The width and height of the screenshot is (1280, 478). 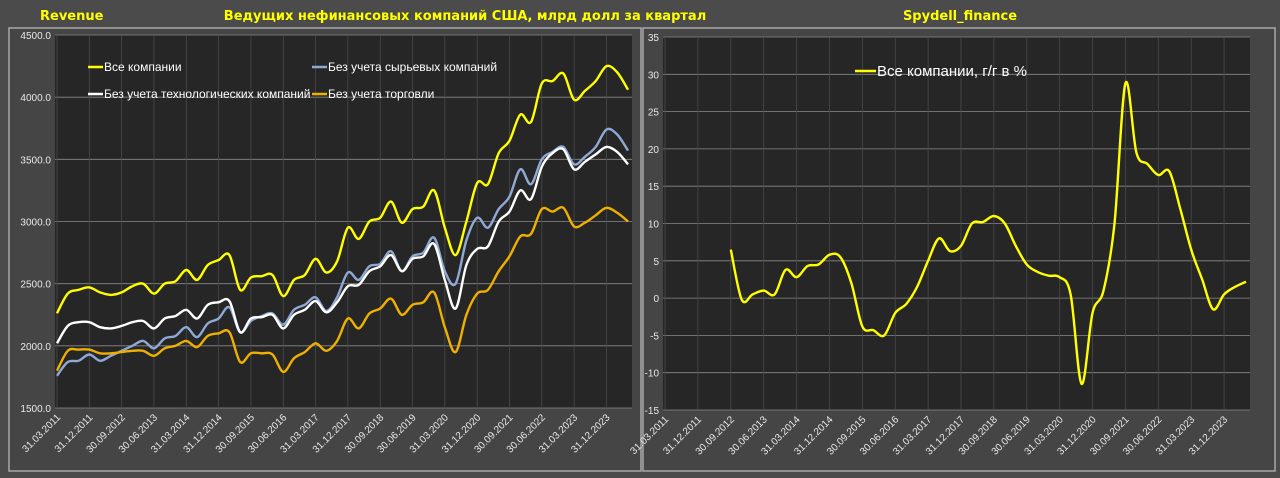 What do you see at coordinates (941, 71) in the screenshot?
I see `right-legend: Все компании, г/г в %` at bounding box center [941, 71].